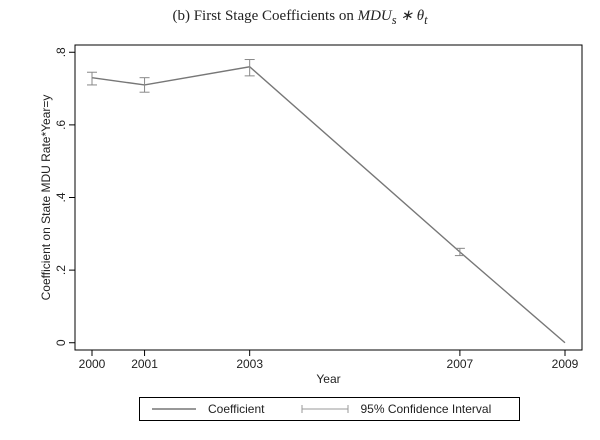  I want to click on legend-swatch-coefficient, so click(174, 409).